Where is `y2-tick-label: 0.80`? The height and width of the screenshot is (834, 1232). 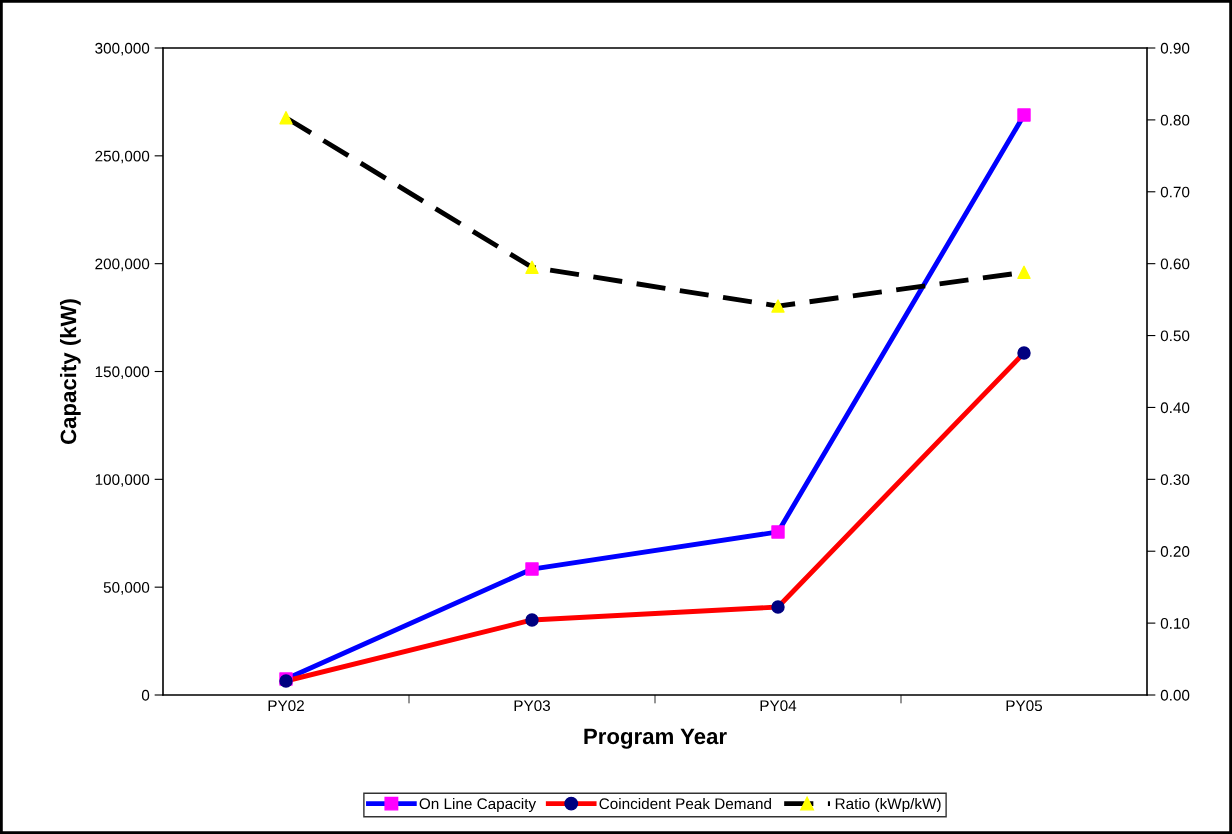 y2-tick-label: 0.80 is located at coordinates (1175, 120).